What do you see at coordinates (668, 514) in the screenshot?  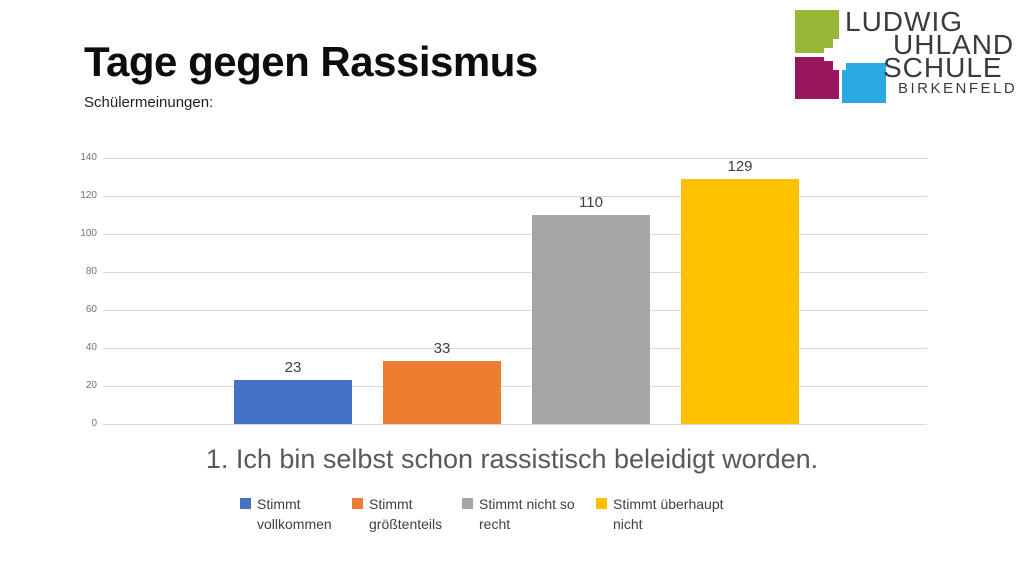 I see `legend-label: Stimmt überhaupt nicht` at bounding box center [668, 514].